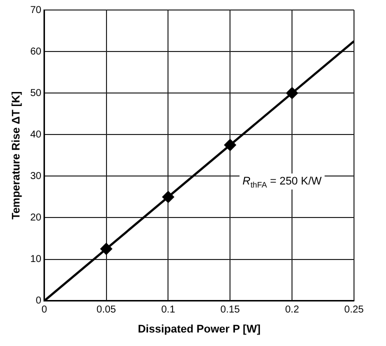  What do you see at coordinates (36, 52) in the screenshot?
I see `y-tick-label: 60` at bounding box center [36, 52].